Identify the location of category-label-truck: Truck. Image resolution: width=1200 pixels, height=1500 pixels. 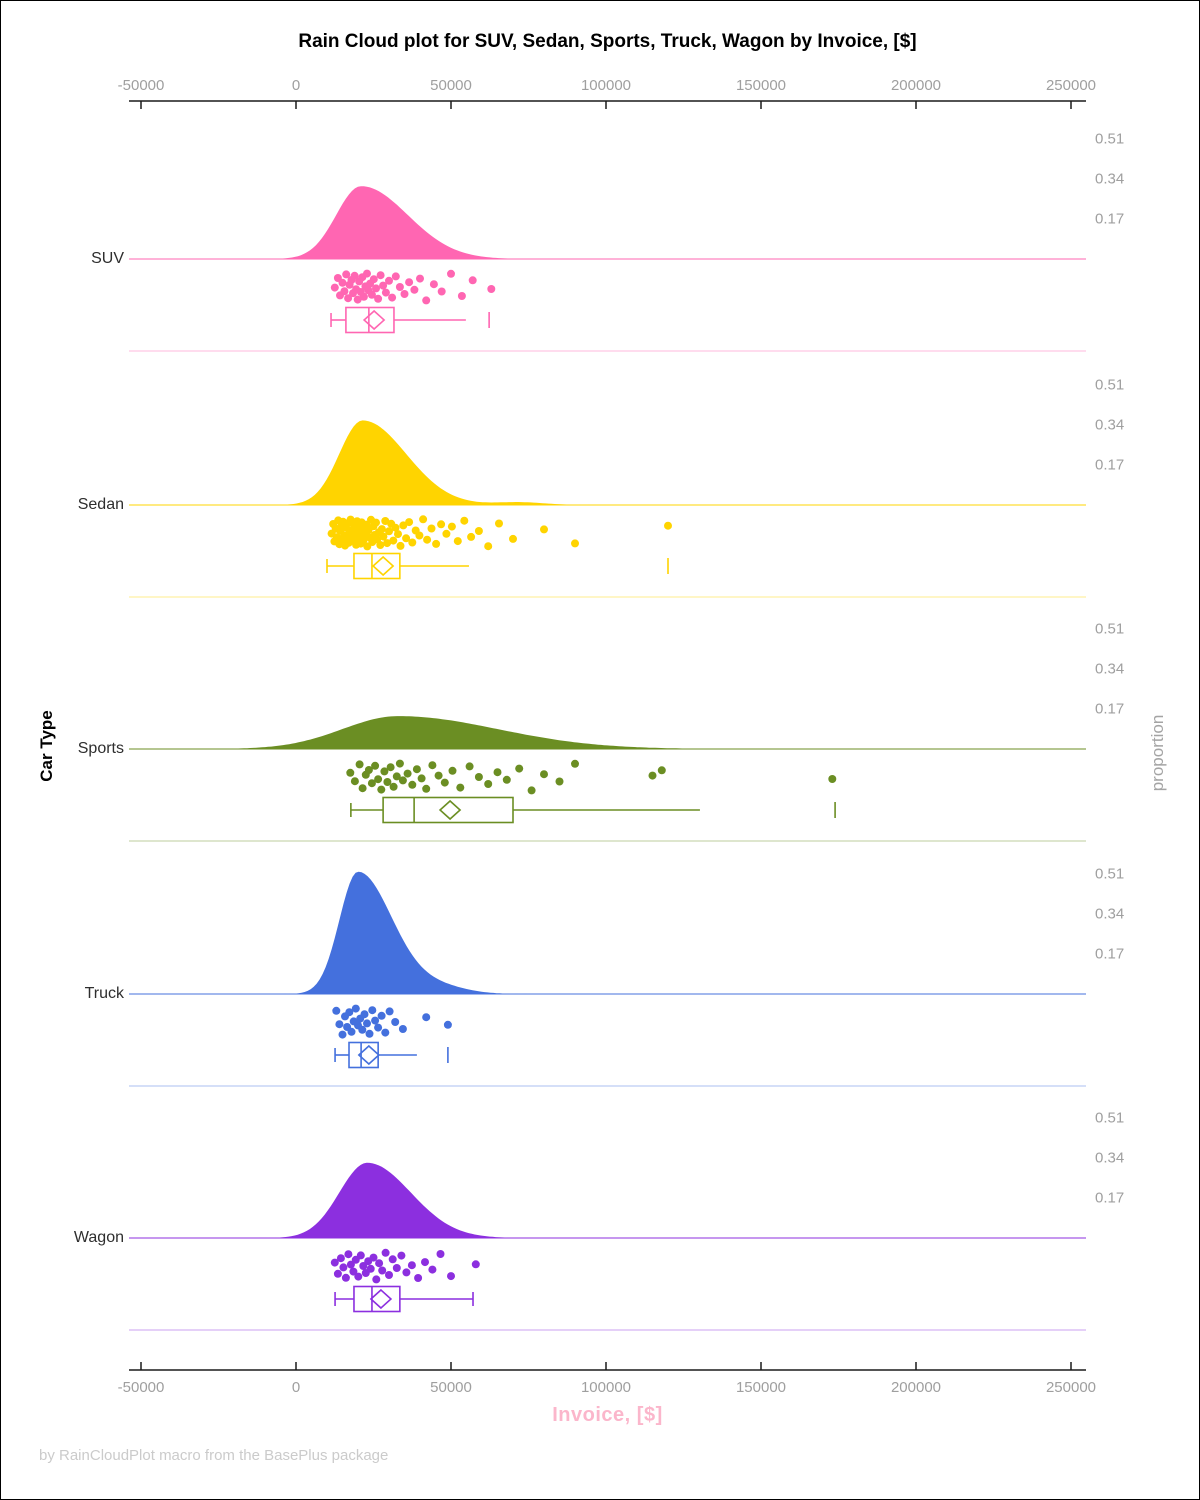
(104, 993).